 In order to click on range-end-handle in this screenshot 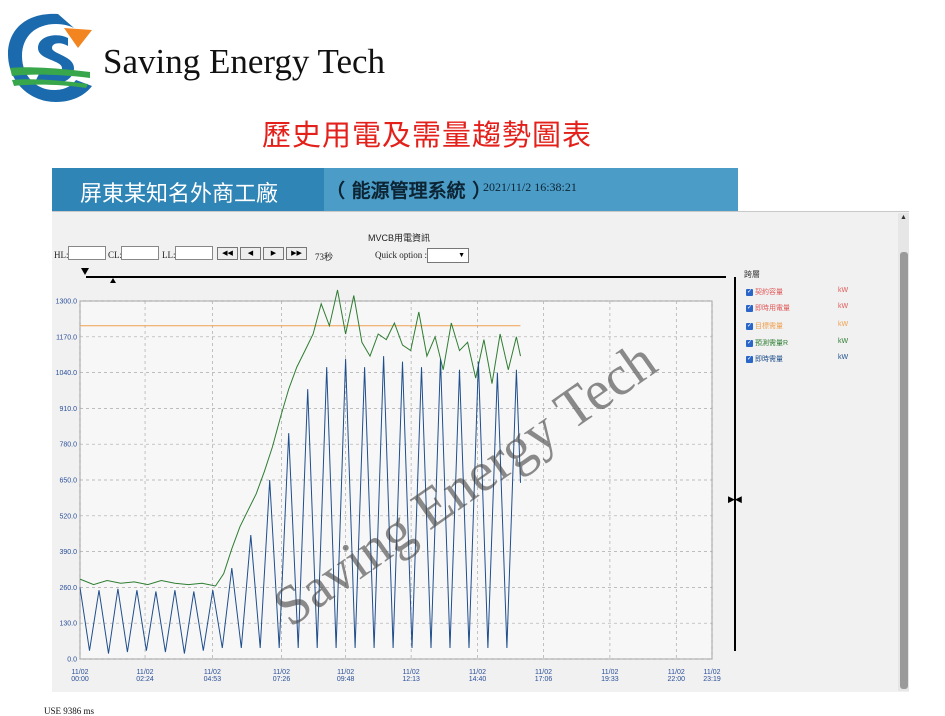, I will do `click(113, 280)`.